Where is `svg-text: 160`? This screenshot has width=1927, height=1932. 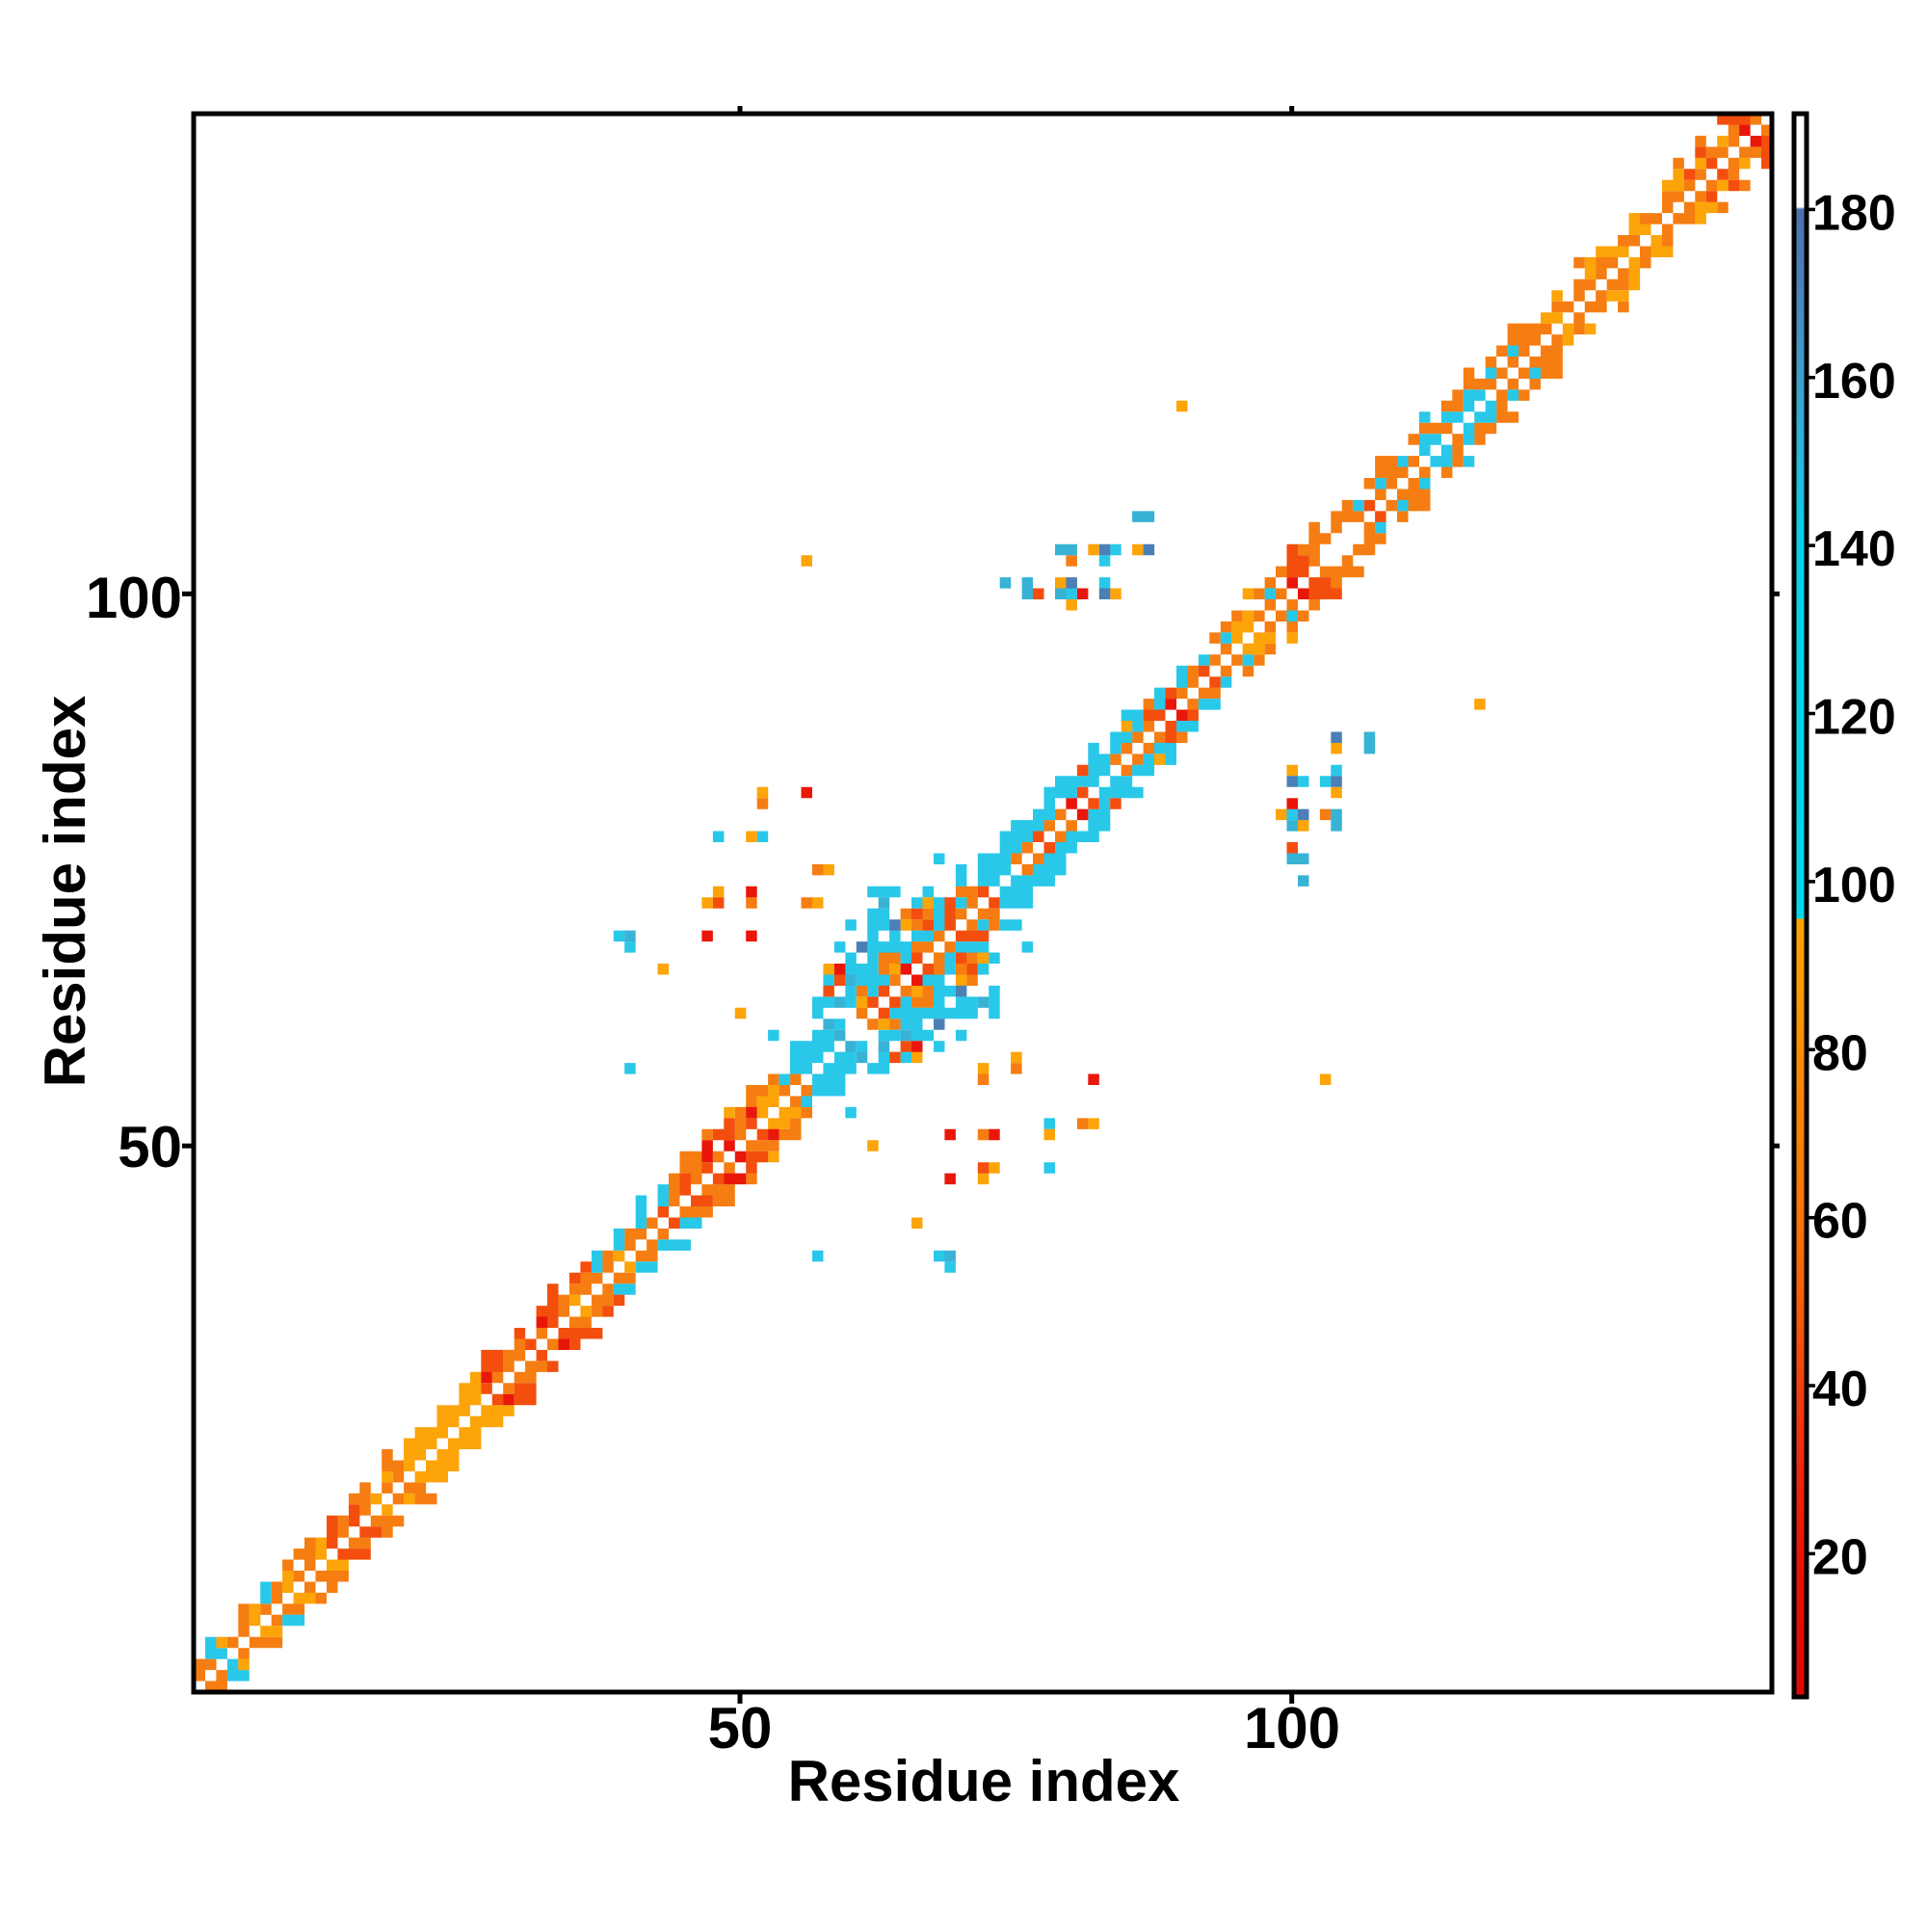
svg-text: 160 is located at coordinates (1854, 382).